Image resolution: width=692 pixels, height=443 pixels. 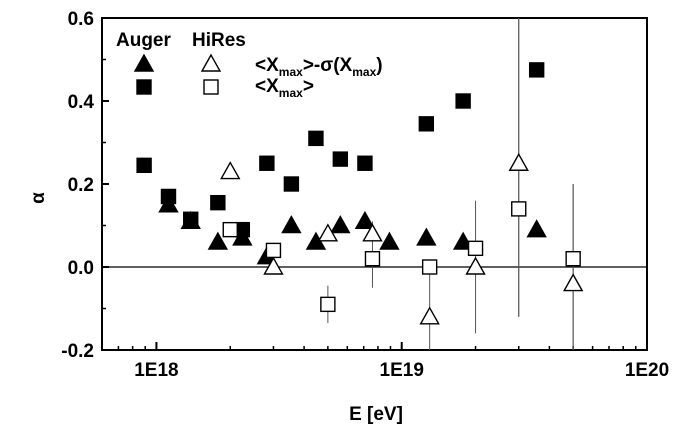 I want to click on legend-header-hires: HiRes, so click(x=219, y=40).